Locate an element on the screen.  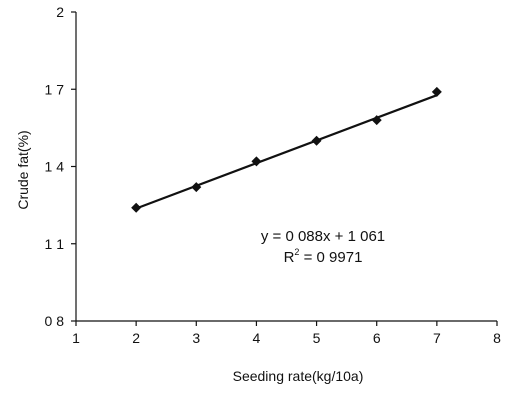
r-squared-superscript: 2 is located at coordinates (296, 252).